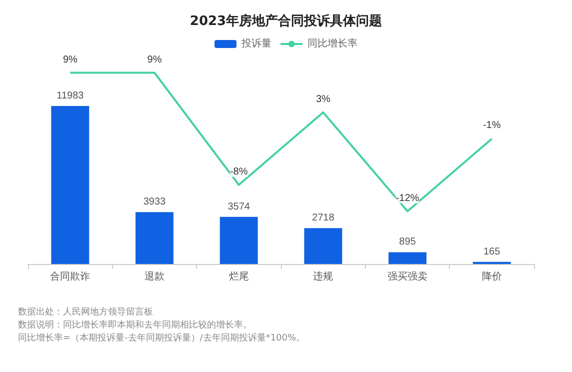 The height and width of the screenshot is (372, 572). What do you see at coordinates (239, 206) in the screenshot?
I see `data-label: 3574` at bounding box center [239, 206].